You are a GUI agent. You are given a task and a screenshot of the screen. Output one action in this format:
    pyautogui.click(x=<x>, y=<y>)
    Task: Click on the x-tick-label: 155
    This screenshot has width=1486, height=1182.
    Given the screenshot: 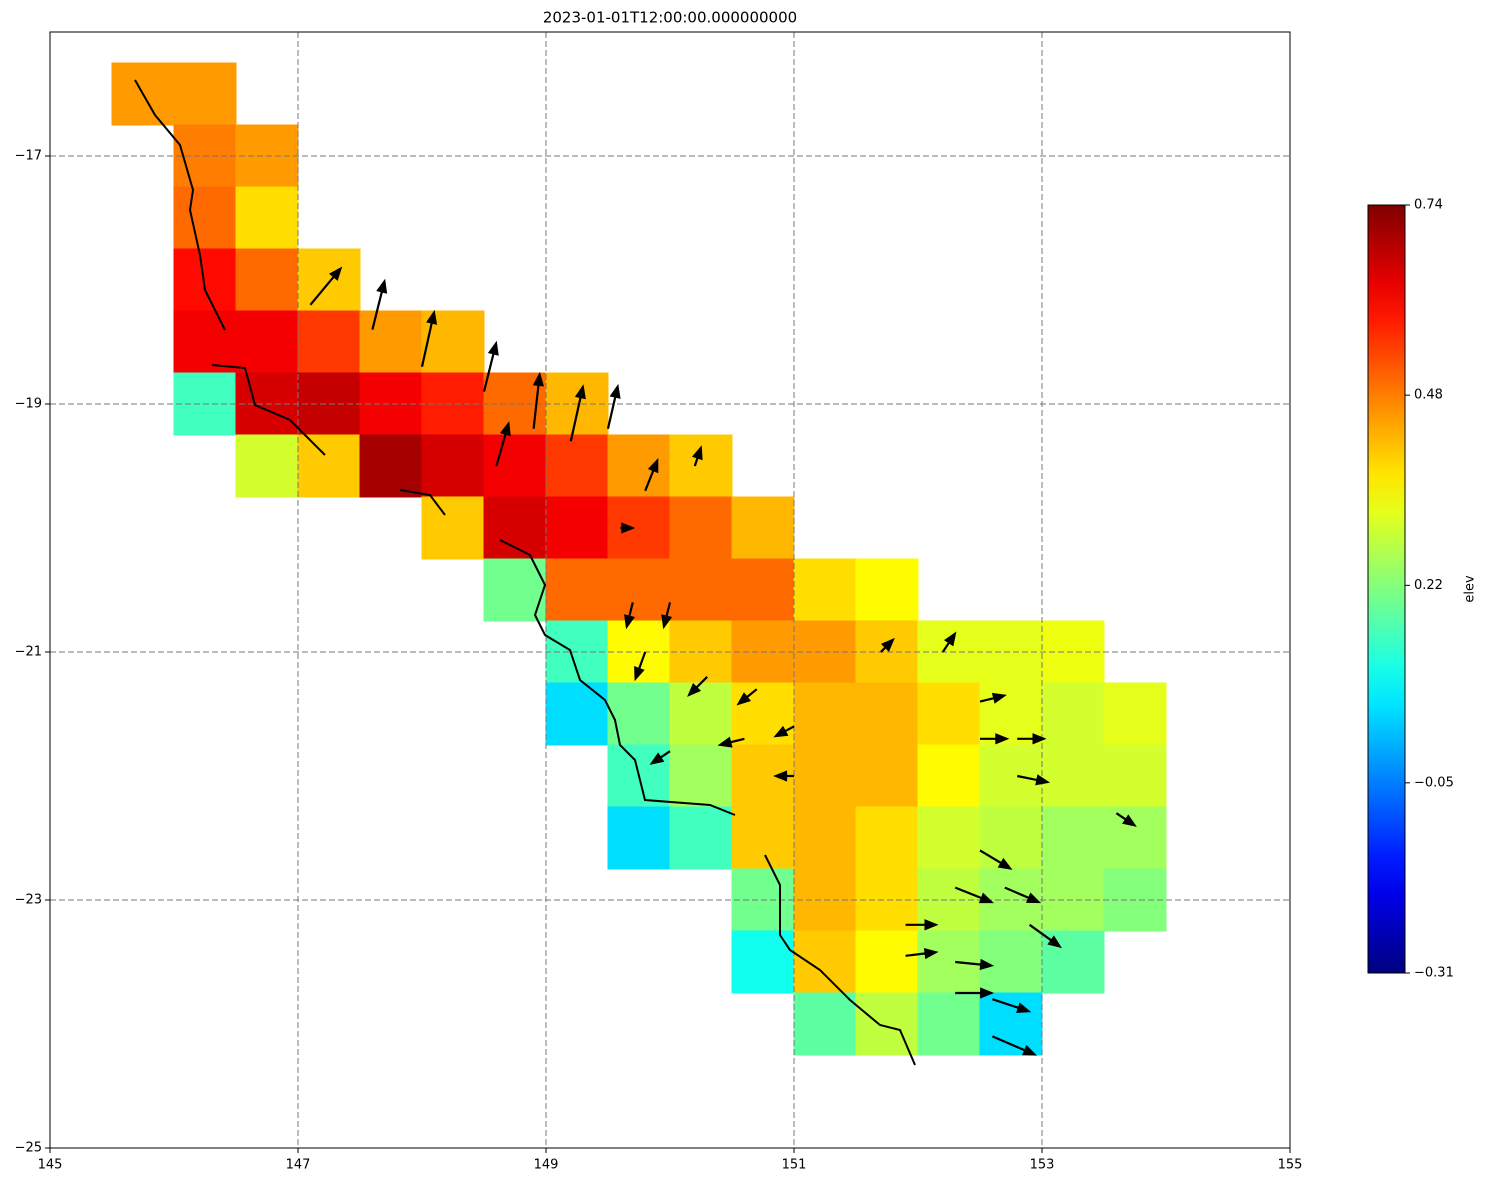 What is the action you would take?
    pyautogui.click(x=1290, y=1165)
    